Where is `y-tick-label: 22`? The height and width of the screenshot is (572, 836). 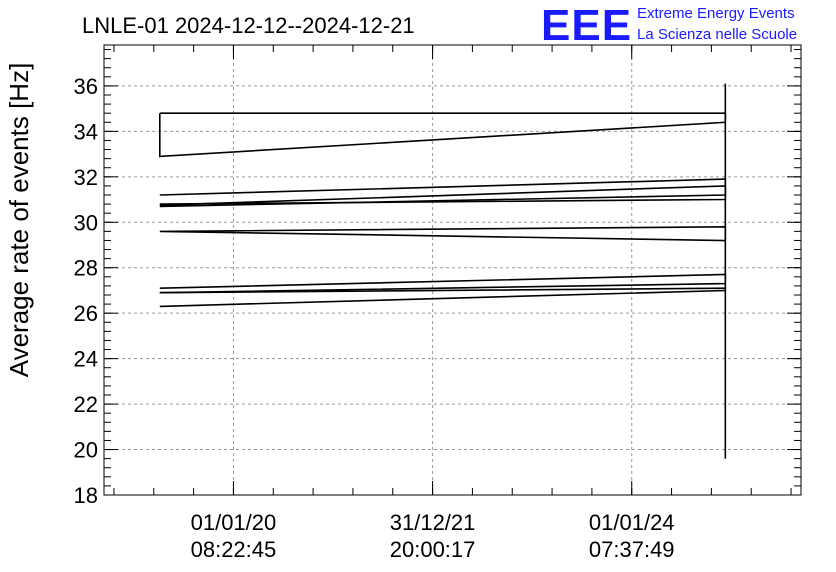
y-tick-label: 22 is located at coordinates (86, 404).